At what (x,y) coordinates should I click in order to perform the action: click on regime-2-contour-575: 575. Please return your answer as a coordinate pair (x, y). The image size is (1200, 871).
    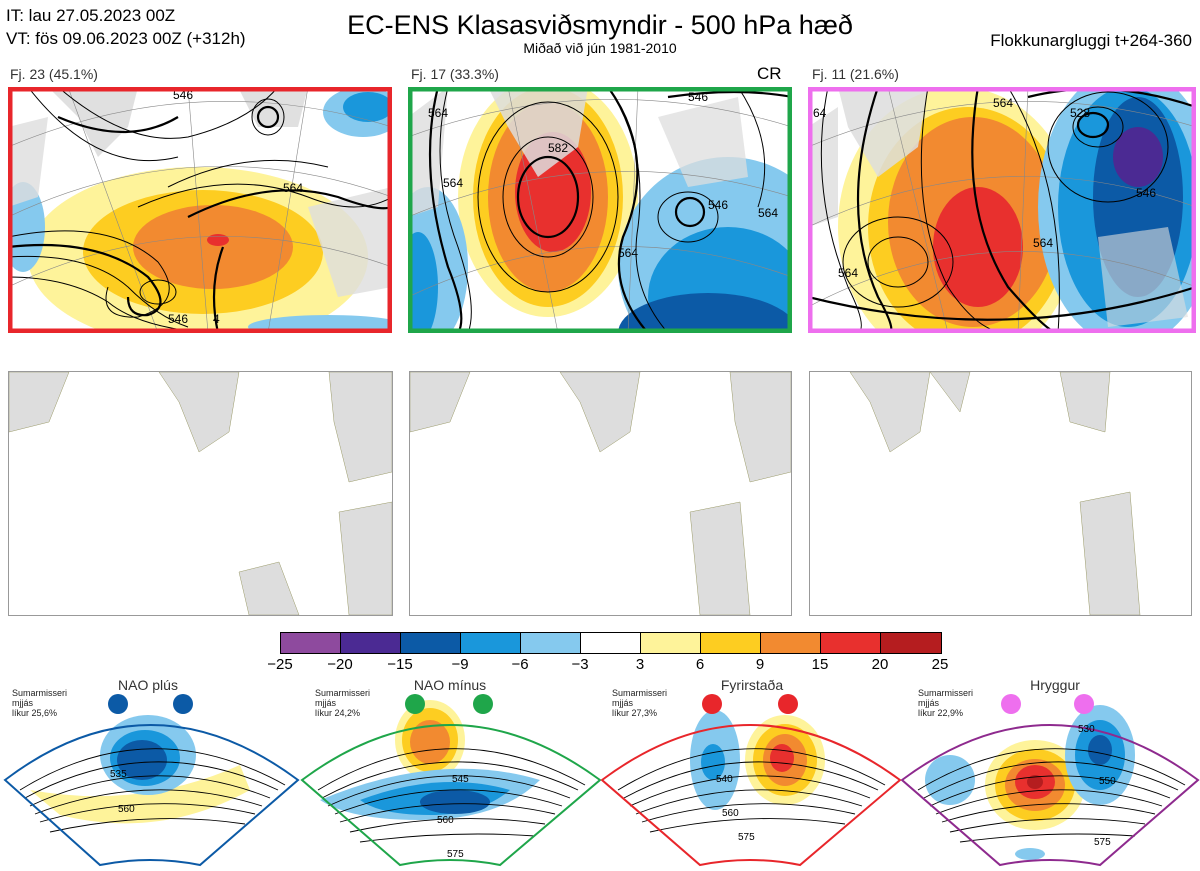
    Looking at the image, I should click on (455, 854).